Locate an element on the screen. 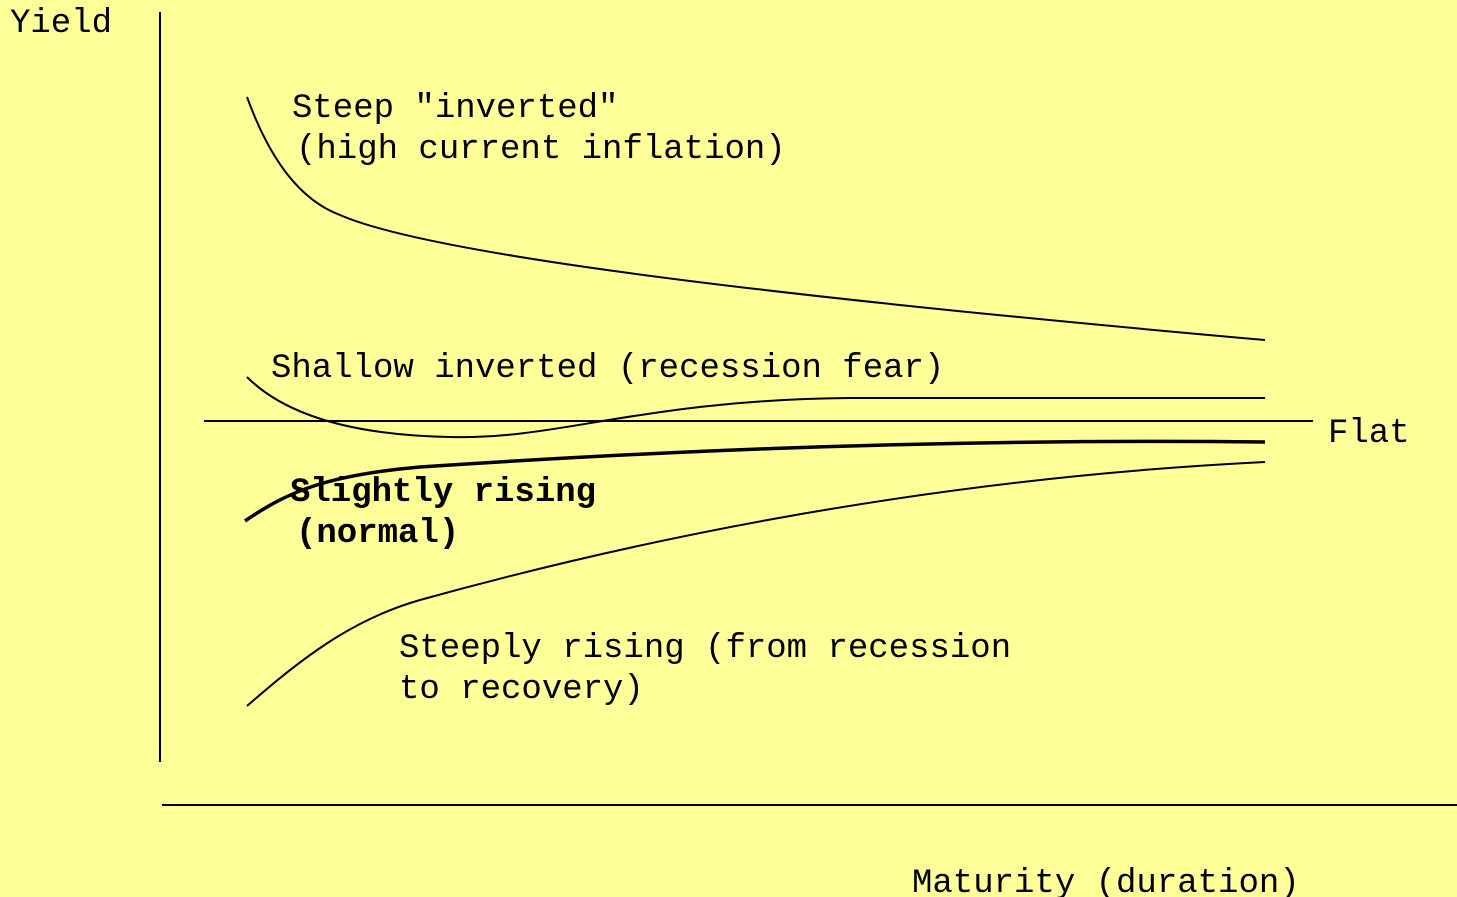  curve-label: Steeply rising (from recession is located at coordinates (705, 649).